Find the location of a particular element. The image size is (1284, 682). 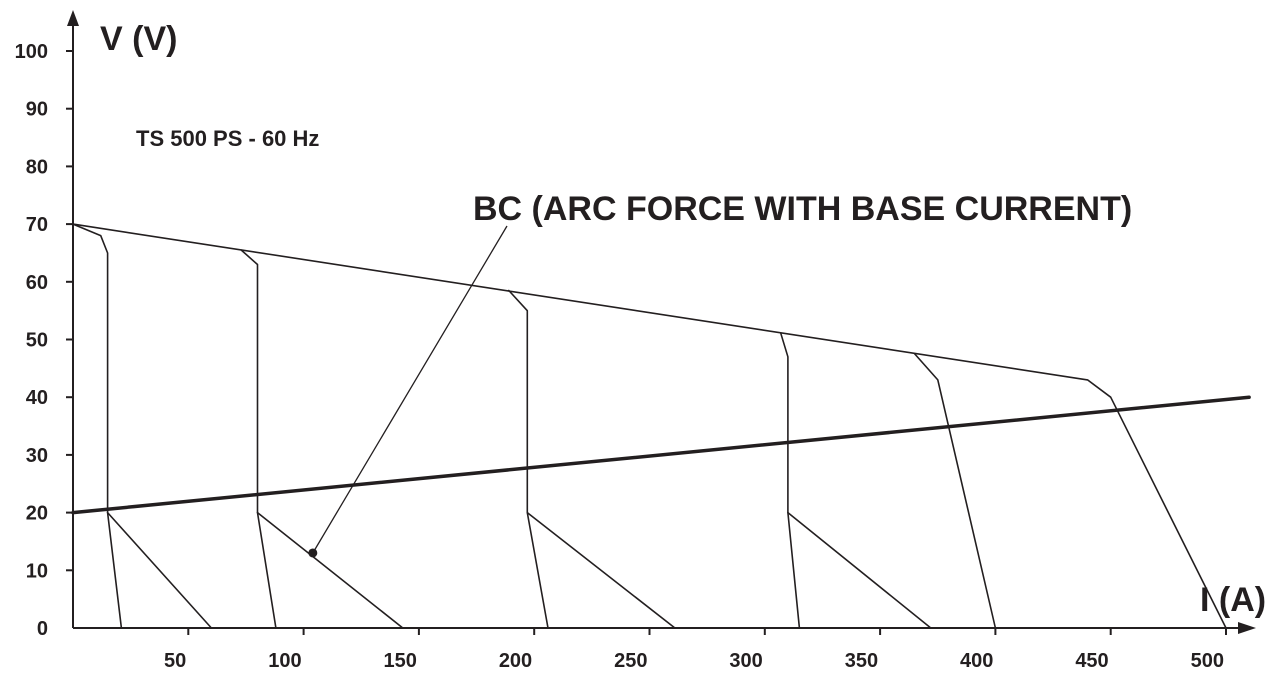

y-tick-label: 100 is located at coordinates (31, 52).